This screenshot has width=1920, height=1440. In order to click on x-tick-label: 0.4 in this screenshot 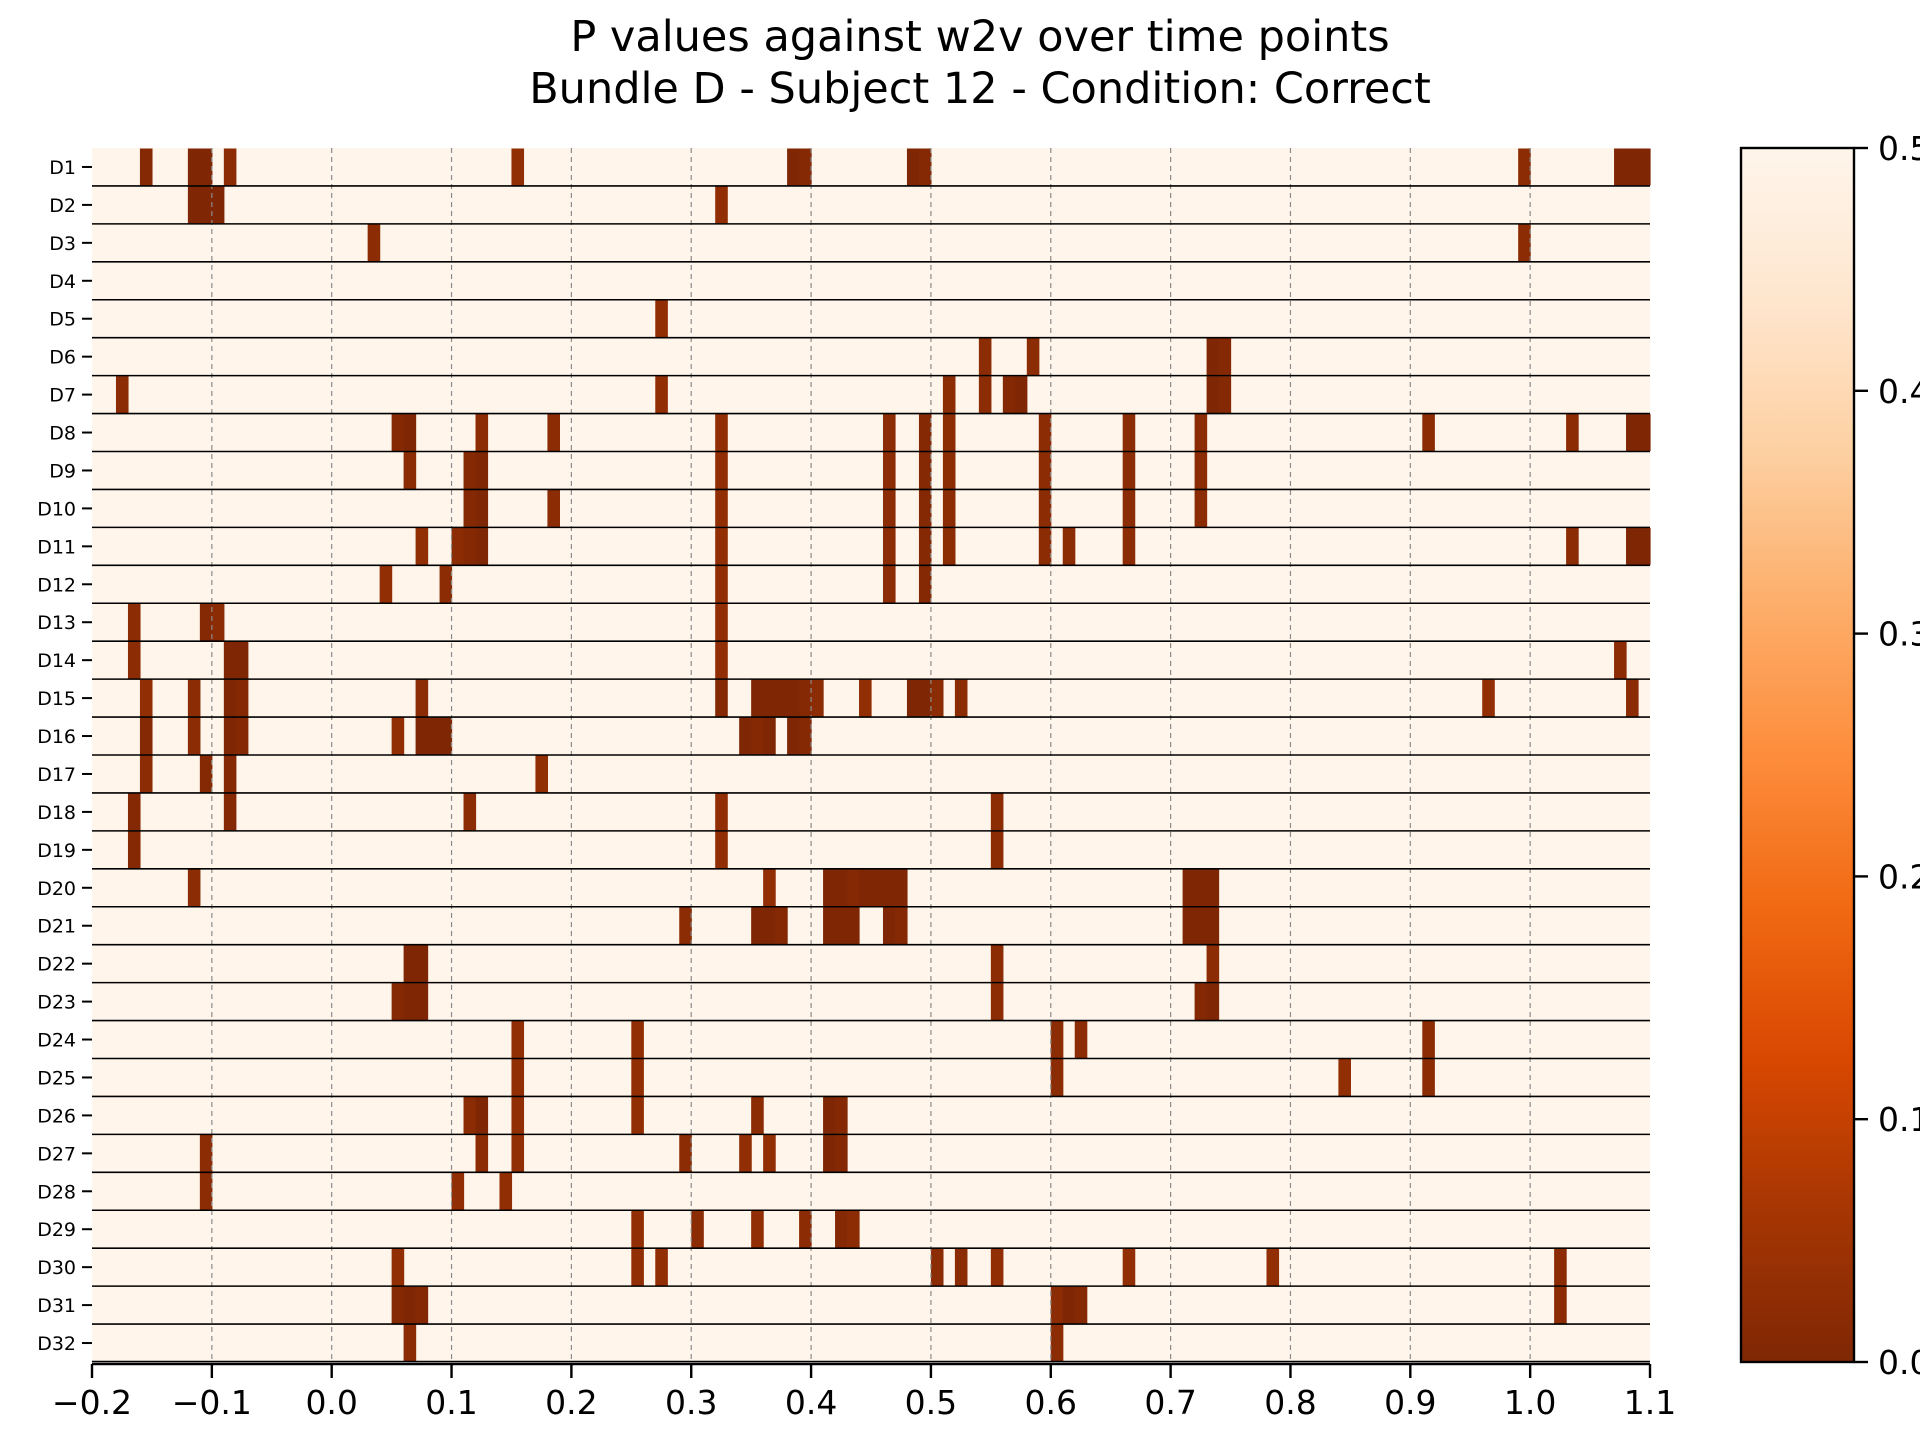, I will do `click(811, 1402)`.